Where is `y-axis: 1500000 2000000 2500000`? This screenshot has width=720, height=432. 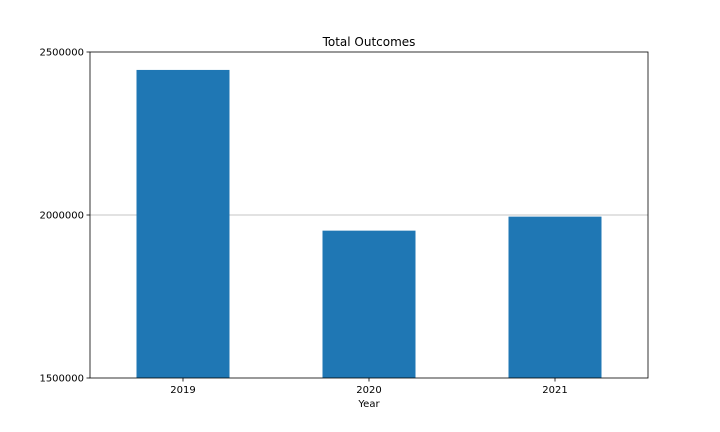
y-axis: 1500000 2000000 2500000 is located at coordinates (64, 216).